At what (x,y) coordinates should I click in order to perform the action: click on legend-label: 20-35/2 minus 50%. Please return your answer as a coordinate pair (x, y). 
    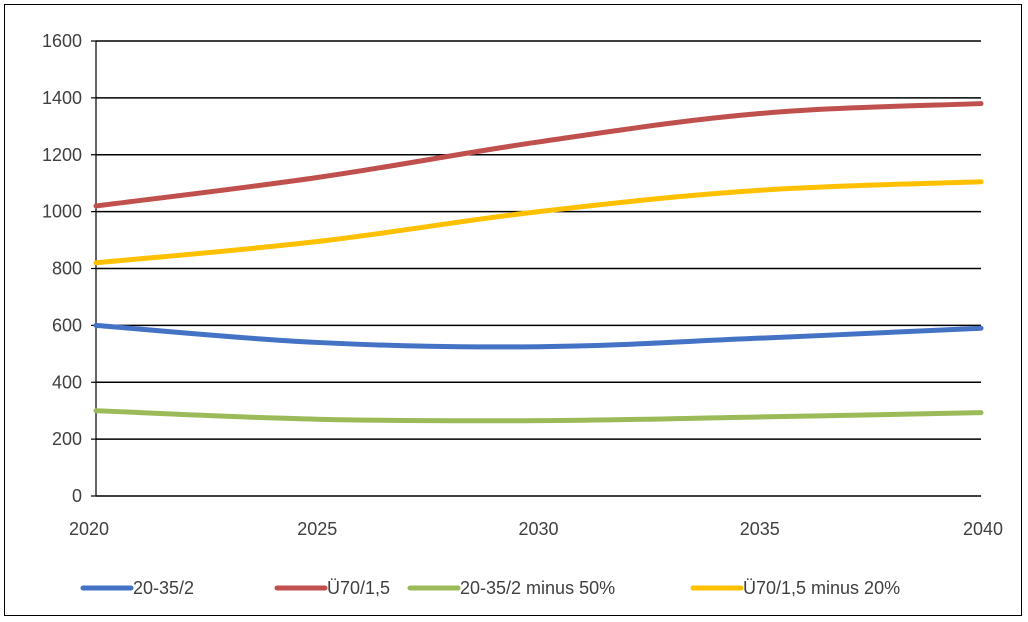
    Looking at the image, I should click on (537, 588).